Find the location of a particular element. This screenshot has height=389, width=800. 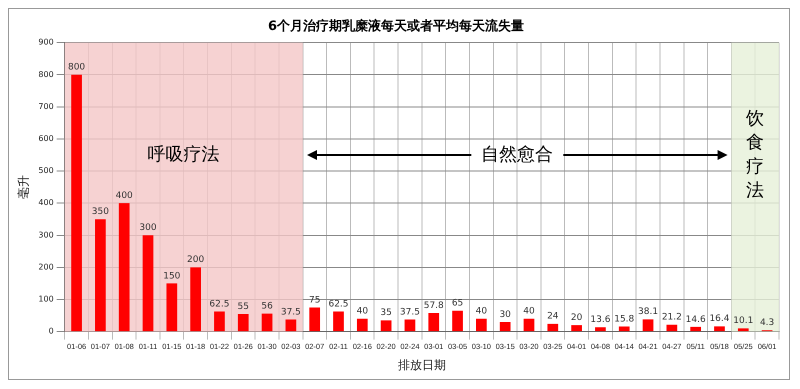

data-label: 16.4 is located at coordinates (719, 319).